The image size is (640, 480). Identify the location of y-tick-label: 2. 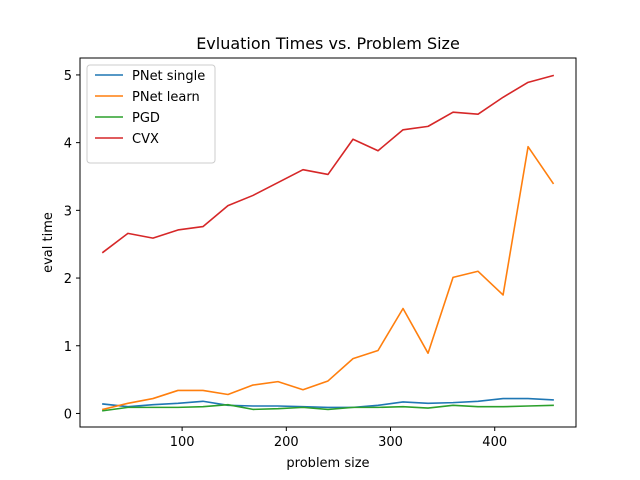
(68, 279).